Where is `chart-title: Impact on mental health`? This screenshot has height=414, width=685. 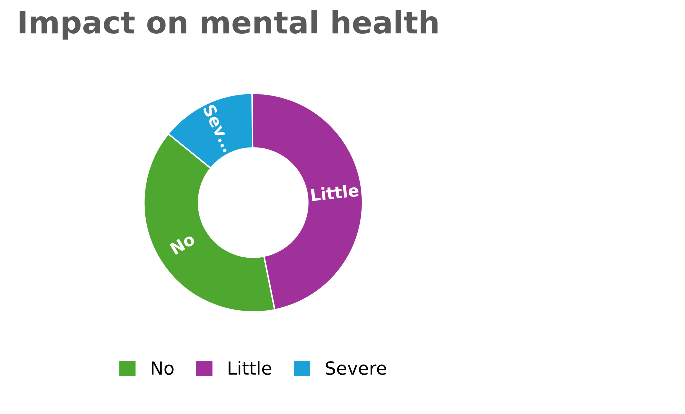 chart-title: Impact on mental health is located at coordinates (229, 25).